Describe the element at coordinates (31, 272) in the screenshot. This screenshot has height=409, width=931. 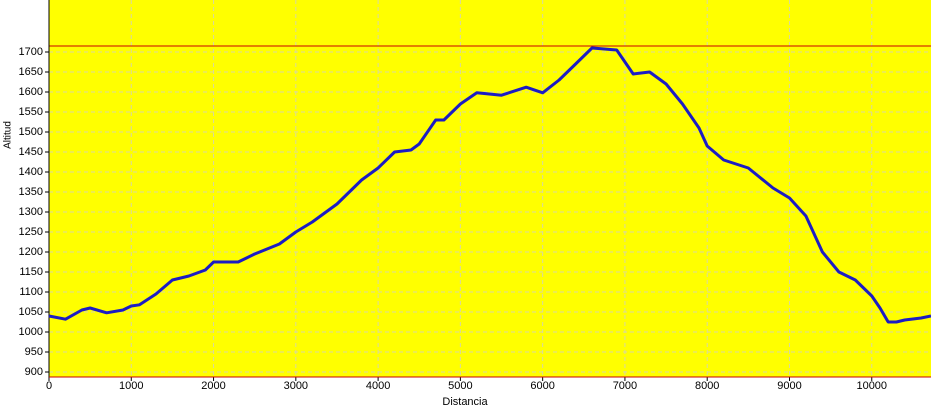
I see `y-tick-label: 1150` at that location.